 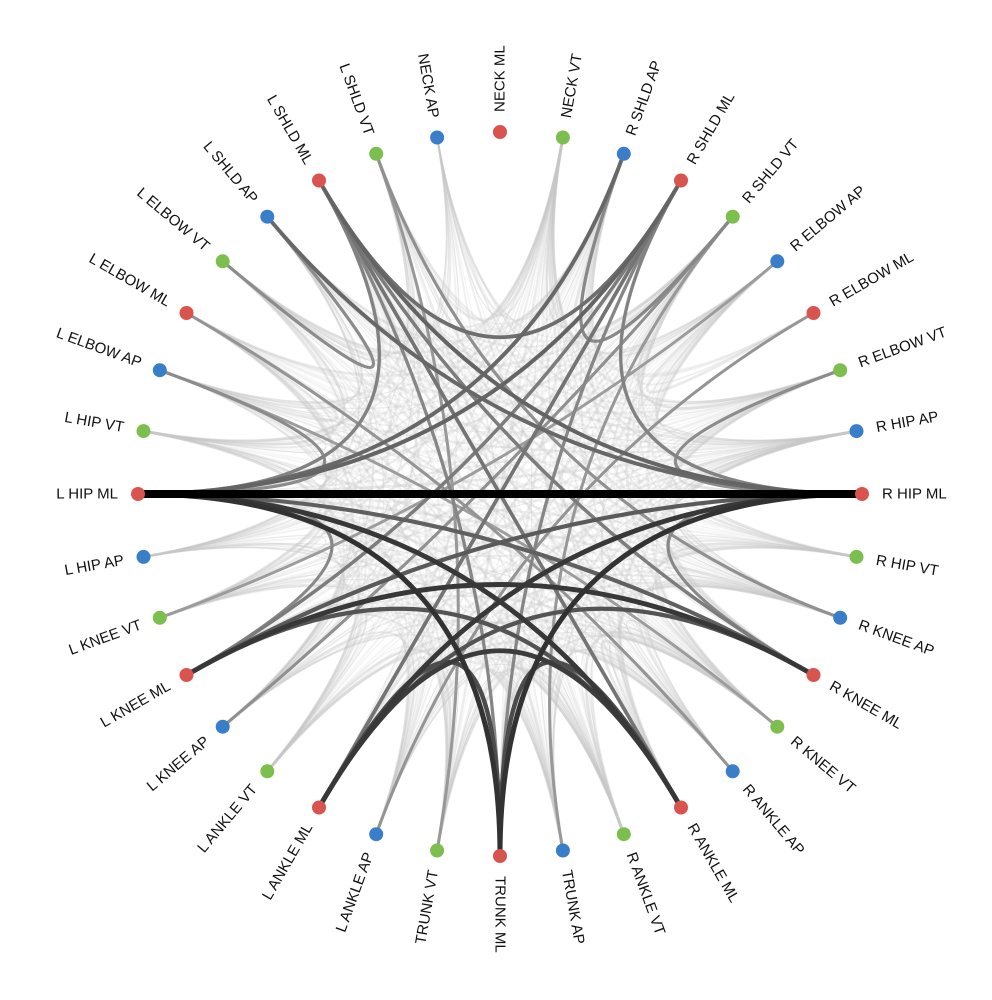 What do you see at coordinates (172, 219) in the screenshot?
I see `label-l-elbow-vt: L ELBOW VT` at bounding box center [172, 219].